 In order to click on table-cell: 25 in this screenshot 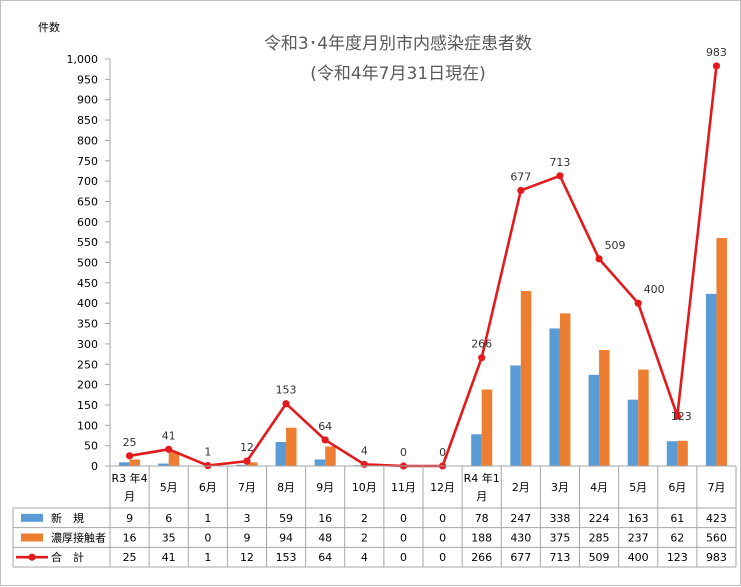, I will do `click(130, 557)`.